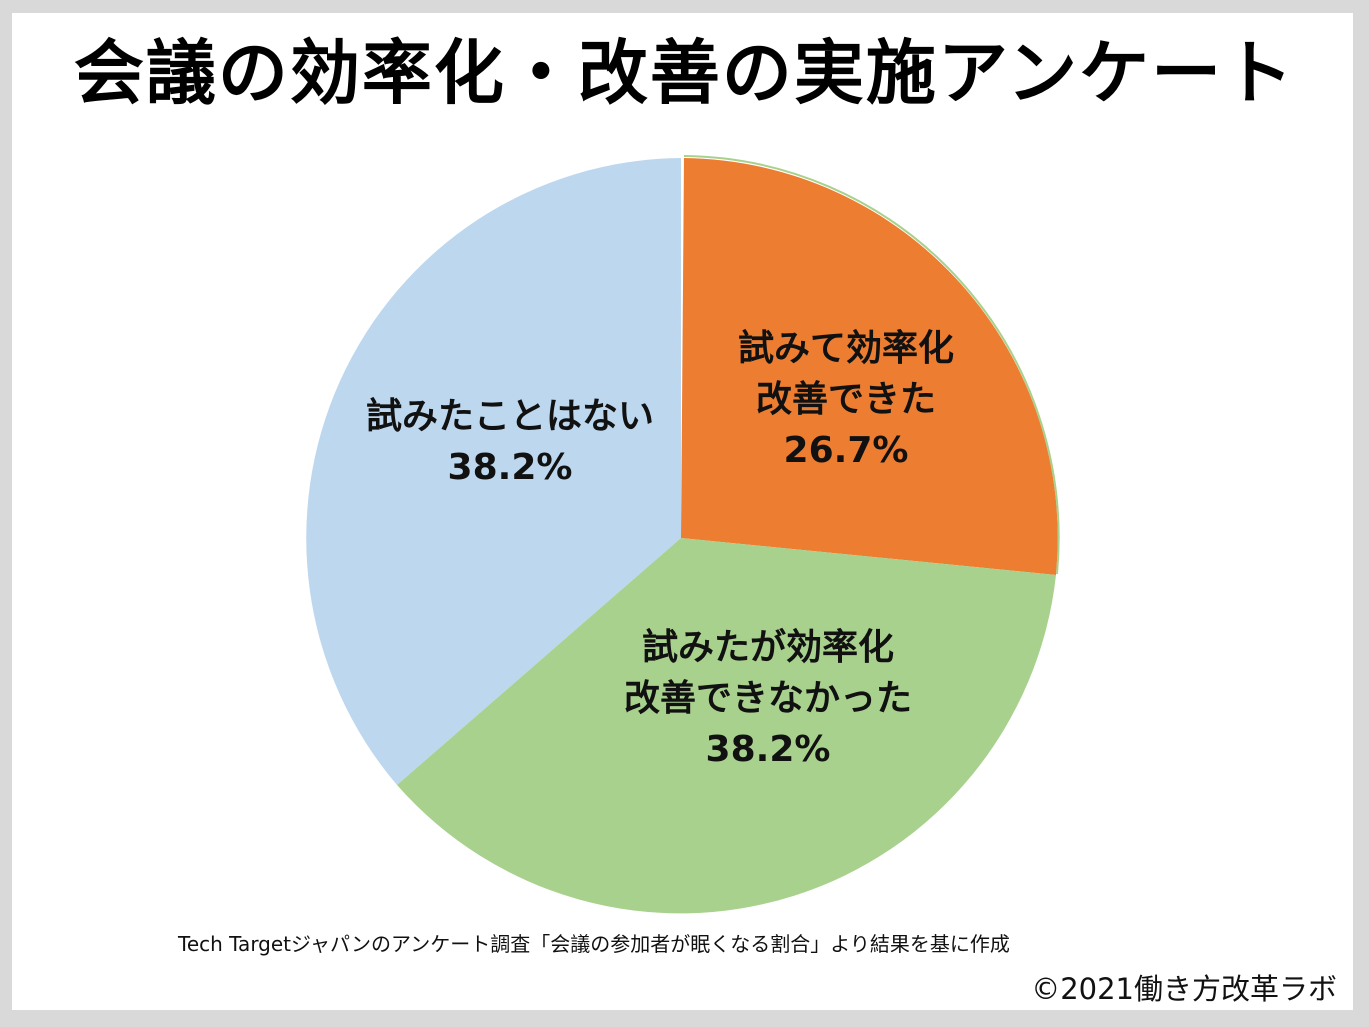 The height and width of the screenshot is (1027, 1369). Describe the element at coordinates (510, 467) in the screenshot. I see `label-not-tried-value: 38.2%` at that location.